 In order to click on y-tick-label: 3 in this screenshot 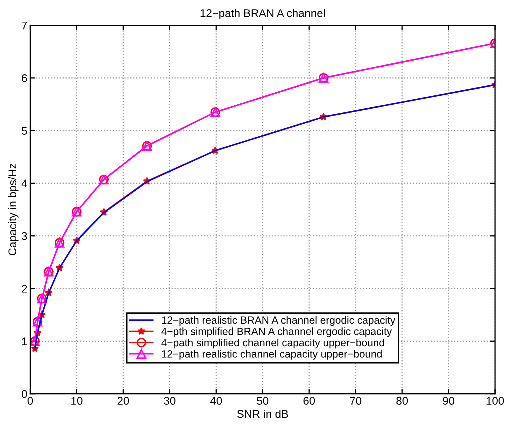, I will do `click(25, 236)`.